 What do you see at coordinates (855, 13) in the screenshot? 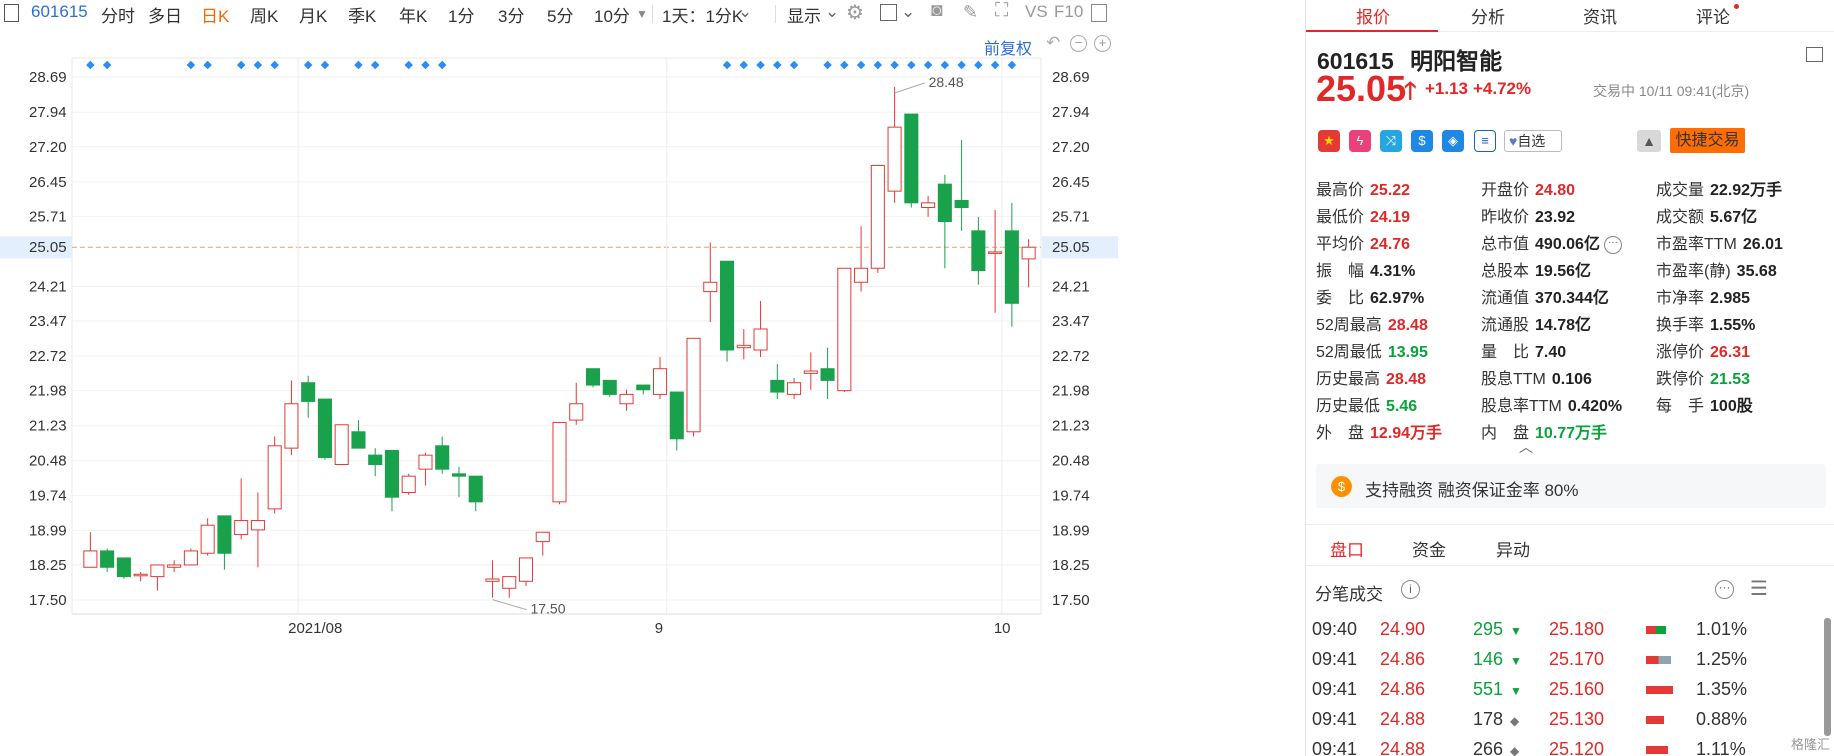
I see `settings-icon: ⚙` at bounding box center [855, 13].